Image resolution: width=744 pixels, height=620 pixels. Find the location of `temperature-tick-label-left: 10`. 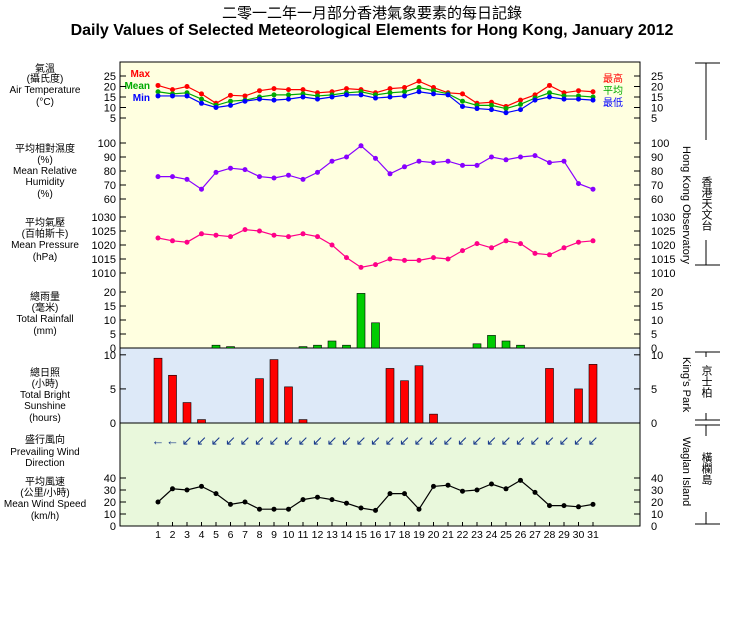

temperature-tick-label-left: 10 is located at coordinates (110, 109).